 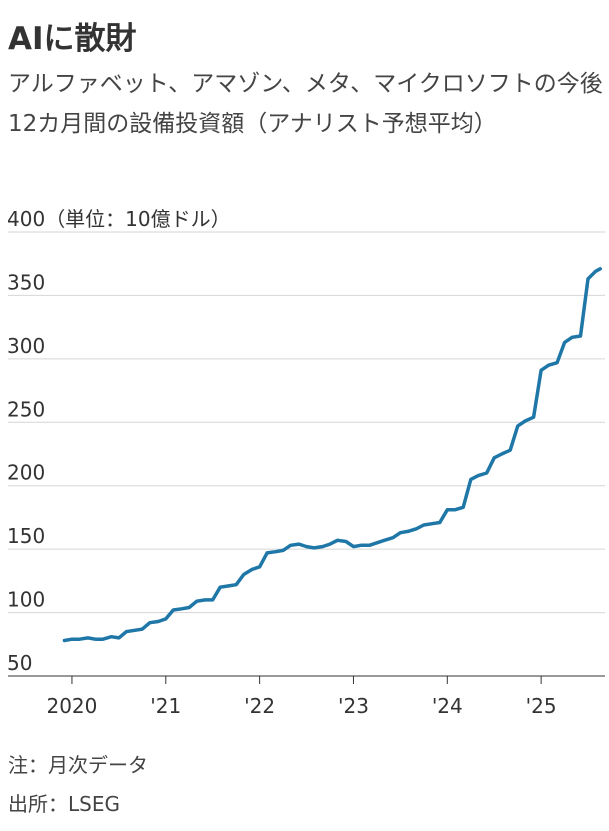 What do you see at coordinates (165, 706) in the screenshot?
I see `x-tick-label-2021: '21` at bounding box center [165, 706].